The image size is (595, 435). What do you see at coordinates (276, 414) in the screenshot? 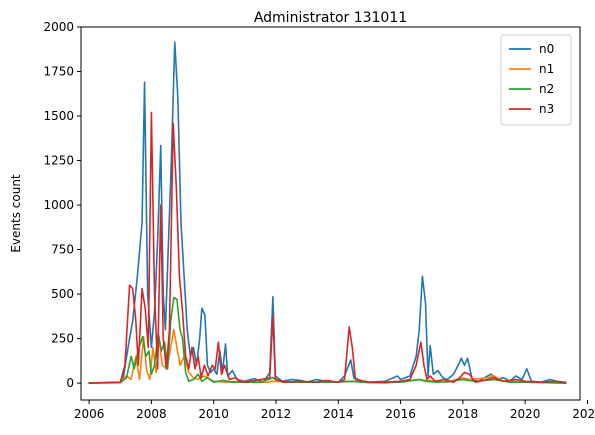
I see `x-tick-label: 2012` at bounding box center [276, 414].